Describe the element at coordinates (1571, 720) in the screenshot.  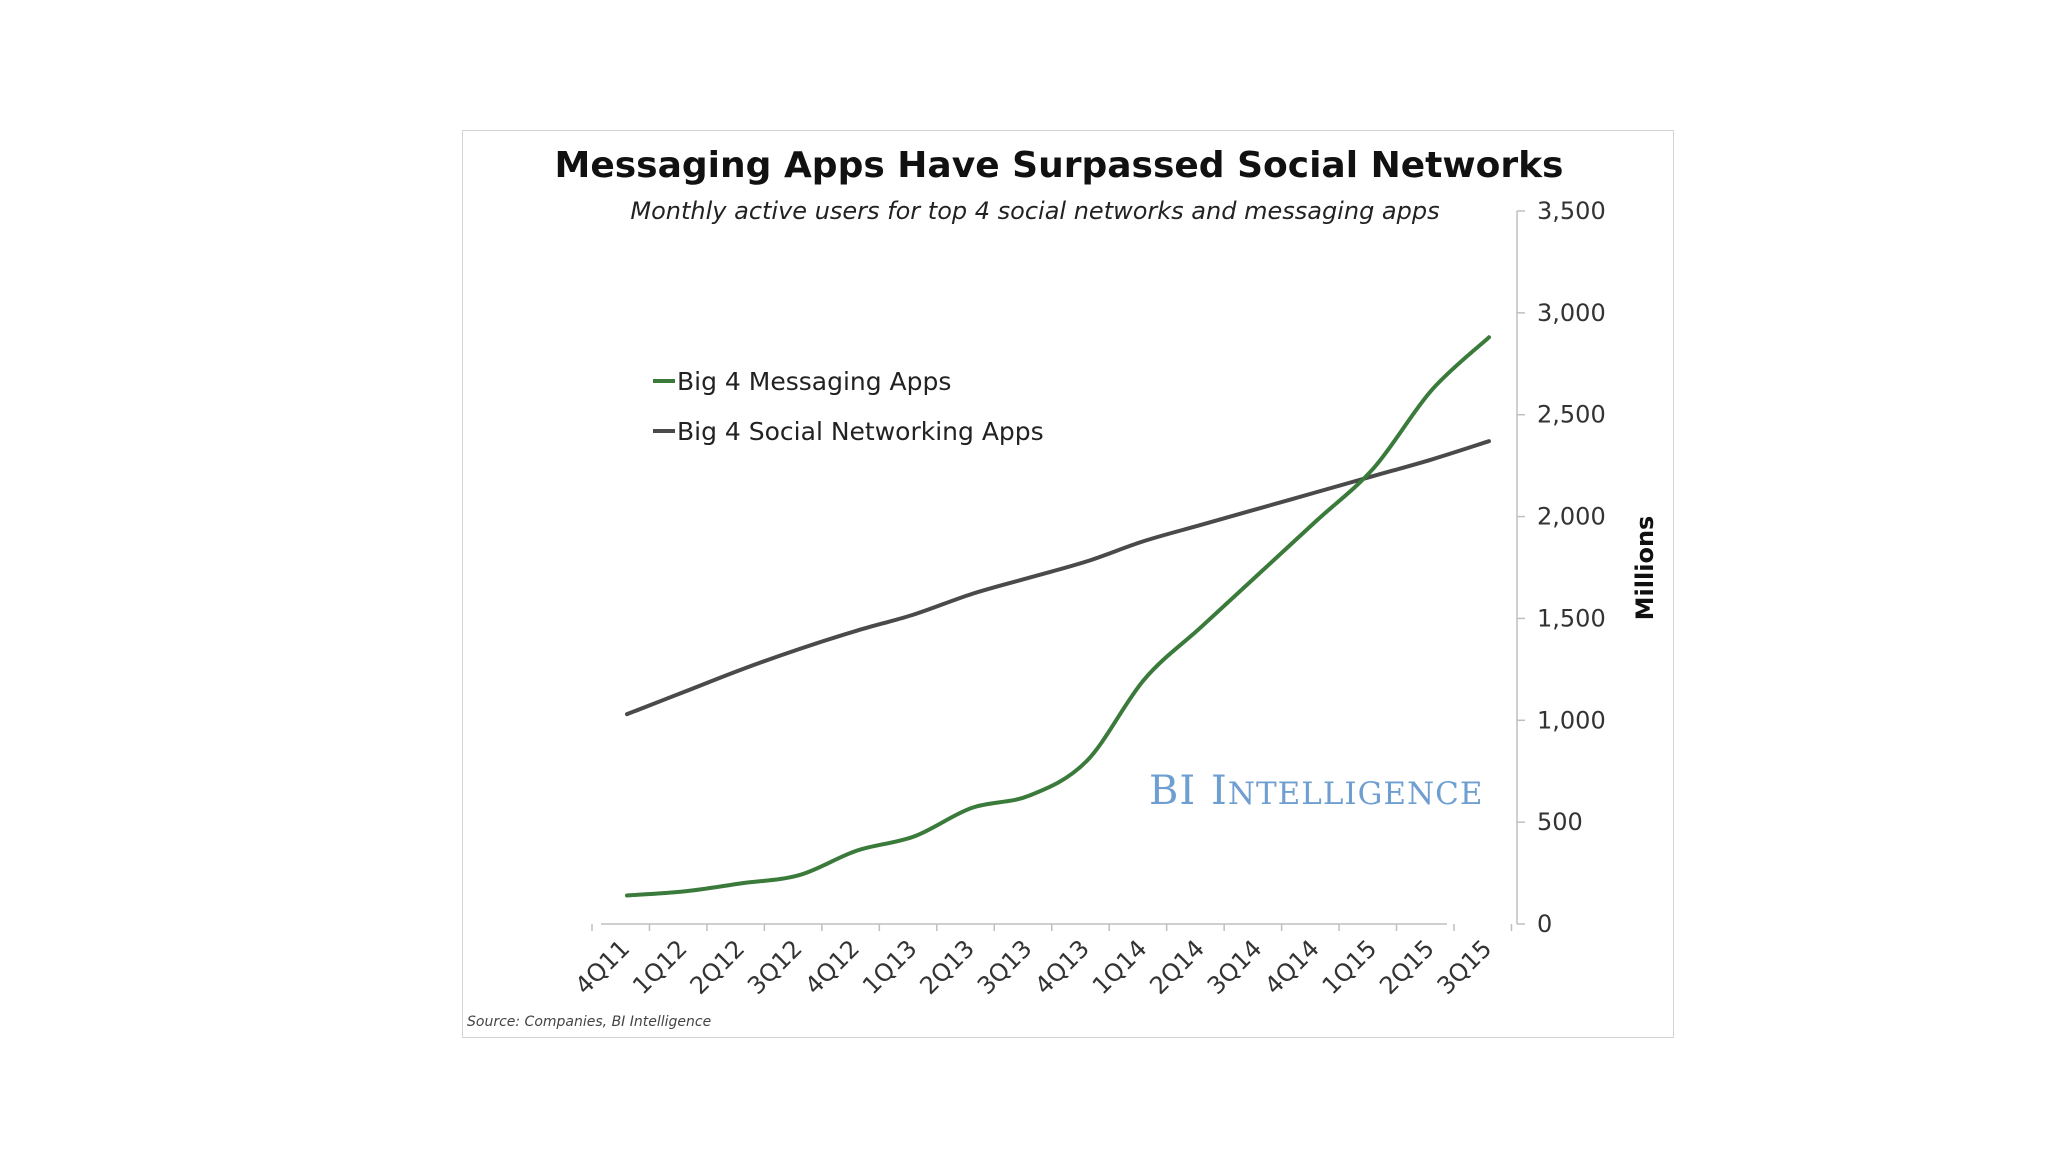
I see `y-tick-label: 1,000` at that location.